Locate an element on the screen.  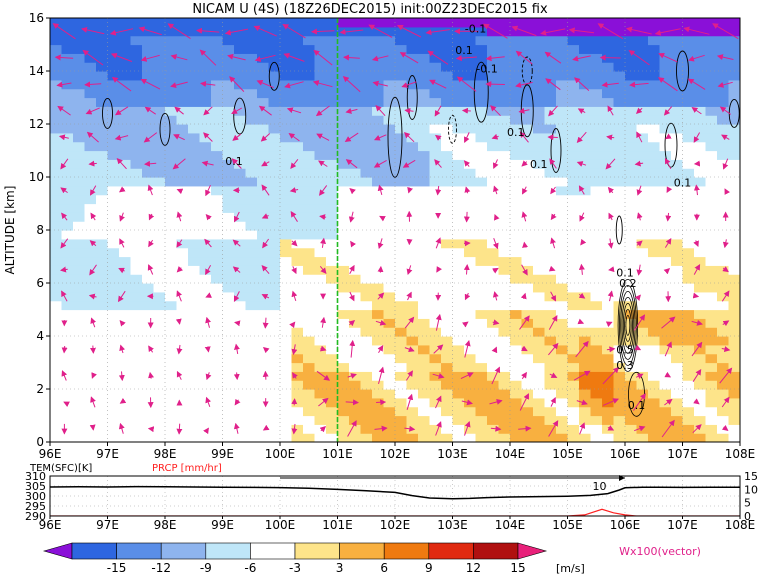
contour-label: 0.1 is located at coordinates (234, 161).